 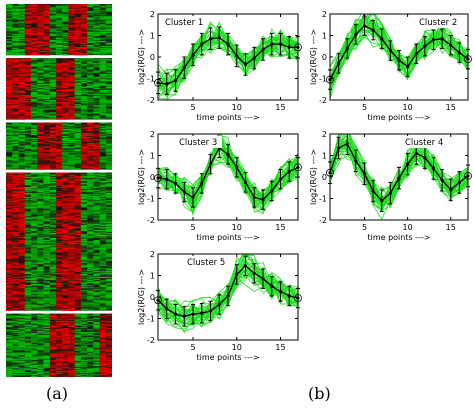 I want to click on y-tick-label: -2, so click(x=151, y=340).